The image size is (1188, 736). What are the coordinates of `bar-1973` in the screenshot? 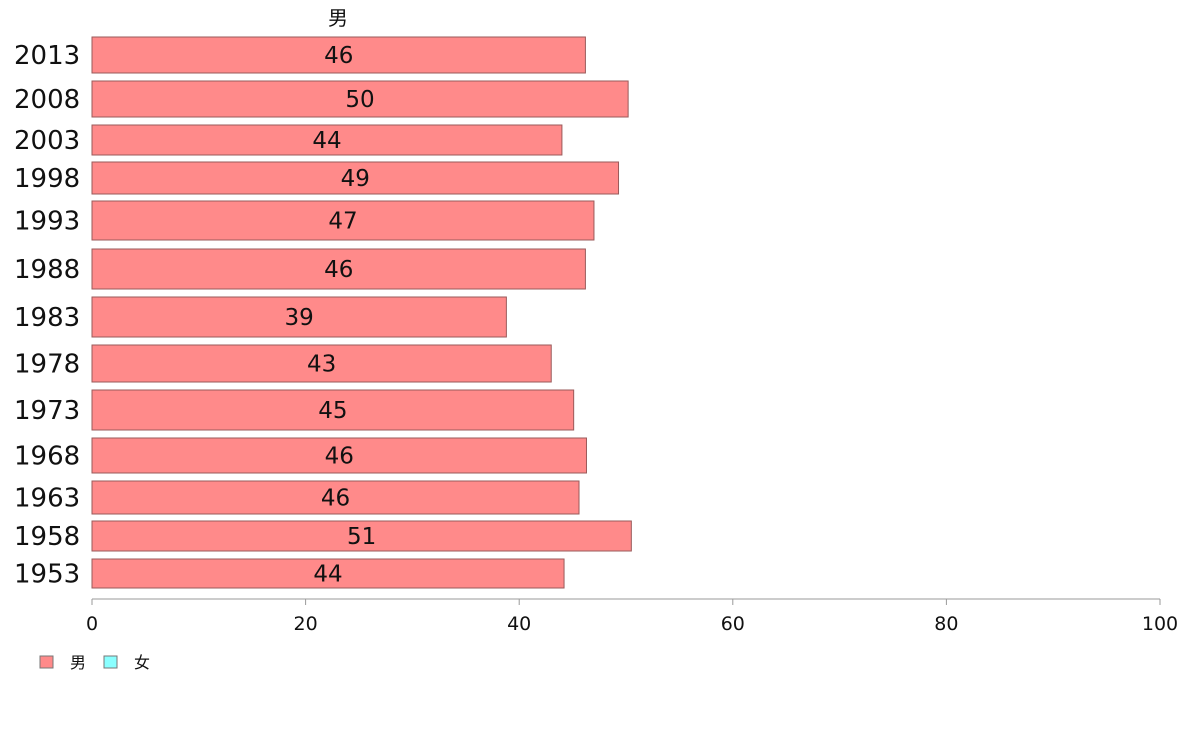 It's located at (333, 410).